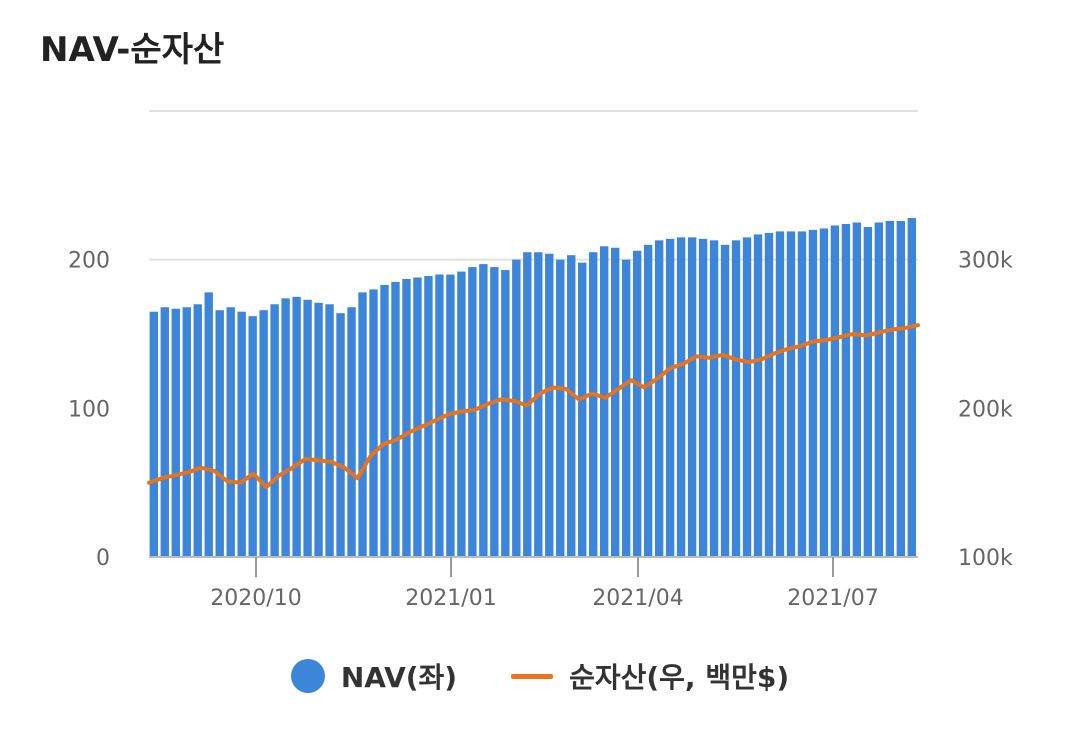 This screenshot has width=1080, height=747. What do you see at coordinates (532, 676) in the screenshot?
I see `legend-line-icon` at bounding box center [532, 676].